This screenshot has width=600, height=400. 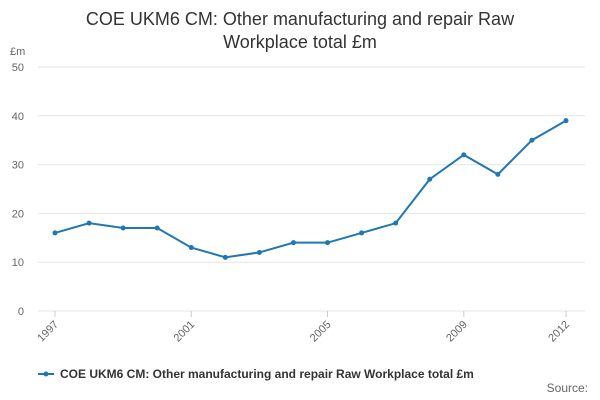 What do you see at coordinates (46, 374) in the screenshot?
I see `legend-marker` at bounding box center [46, 374].